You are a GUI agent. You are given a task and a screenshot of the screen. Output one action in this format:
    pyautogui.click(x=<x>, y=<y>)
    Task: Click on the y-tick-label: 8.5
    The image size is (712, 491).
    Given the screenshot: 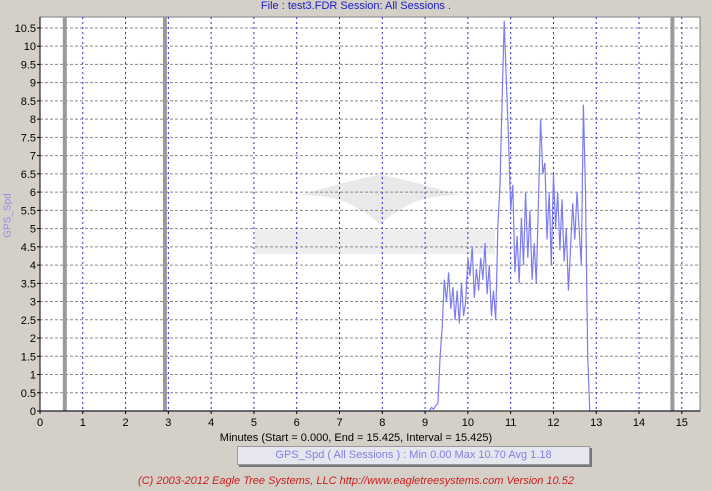 What is the action you would take?
    pyautogui.click(x=28, y=102)
    